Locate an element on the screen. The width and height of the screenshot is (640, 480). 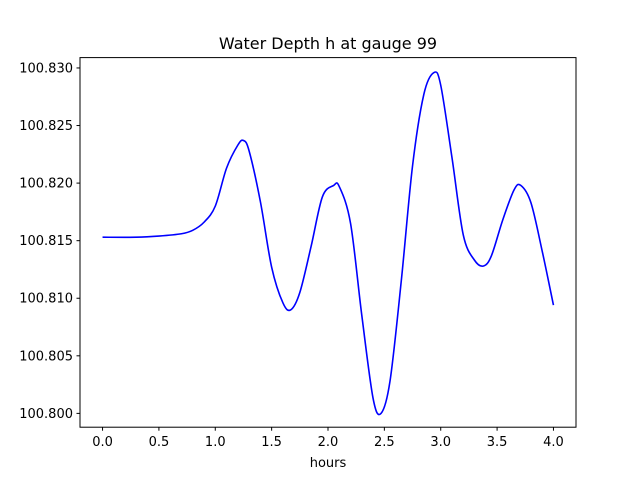
y-tick-label: 100.800 is located at coordinates (46, 414).